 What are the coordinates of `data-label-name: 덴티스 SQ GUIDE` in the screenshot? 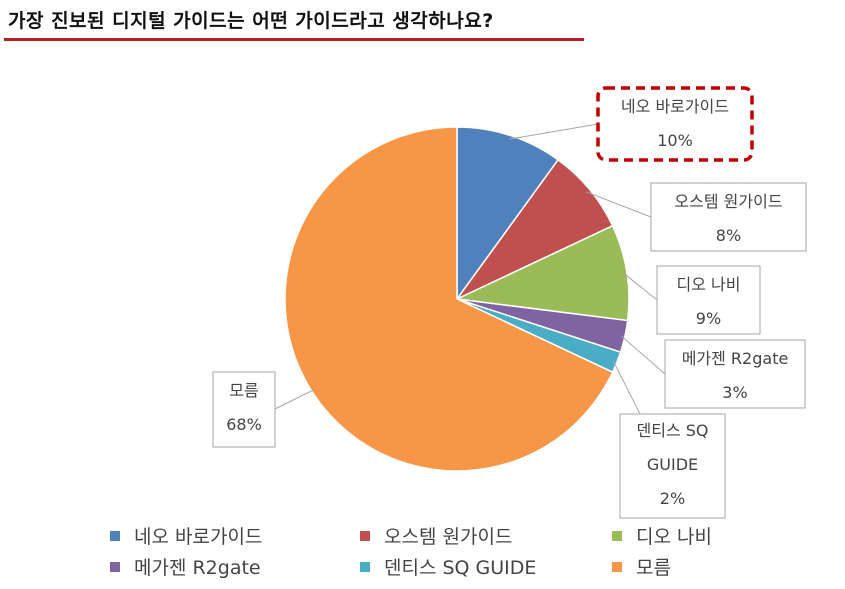 It's located at (672, 447).